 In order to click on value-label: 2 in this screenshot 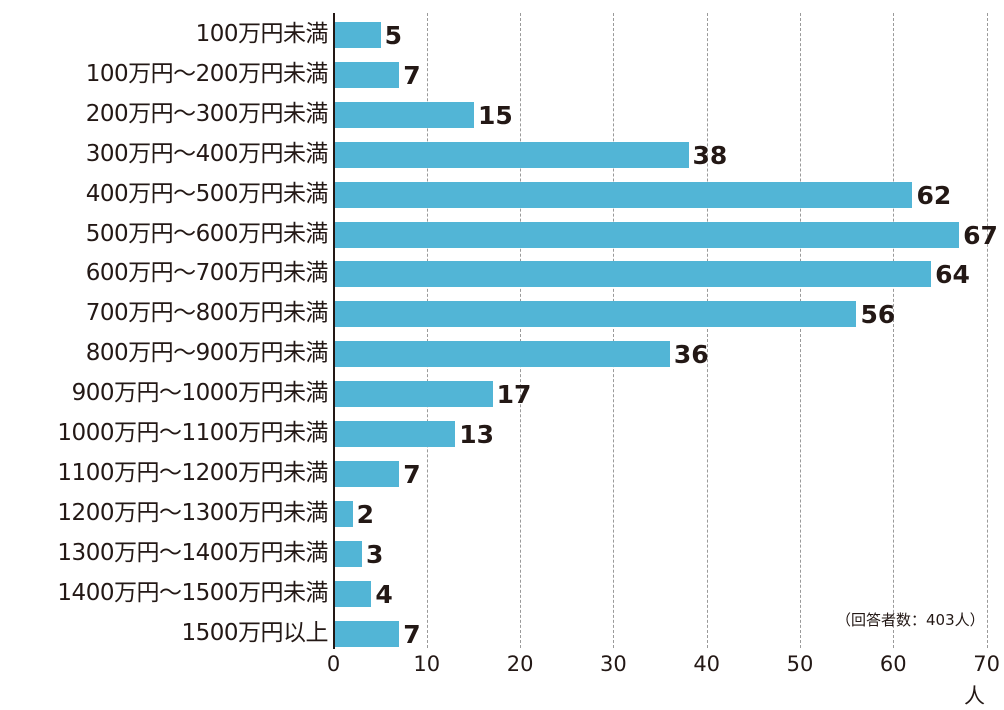, I will do `click(365, 514)`.